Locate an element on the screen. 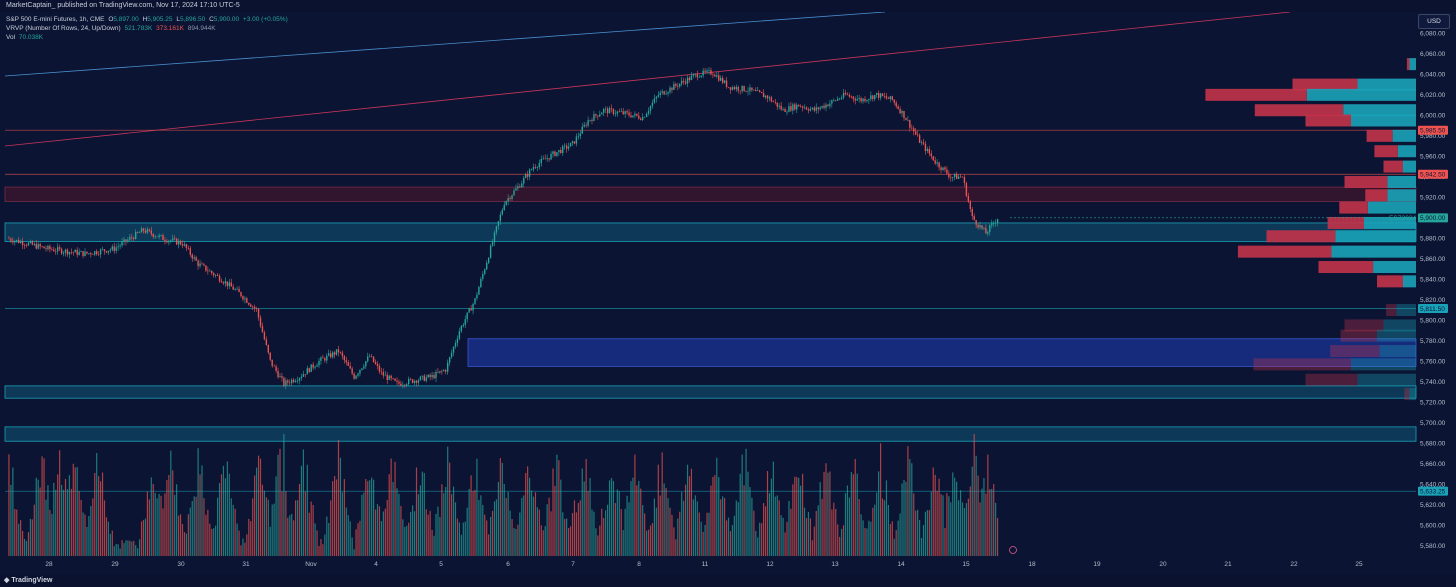 The width and height of the screenshot is (1456, 587). legend-c-value: 5,900.00 is located at coordinates (226, 19).